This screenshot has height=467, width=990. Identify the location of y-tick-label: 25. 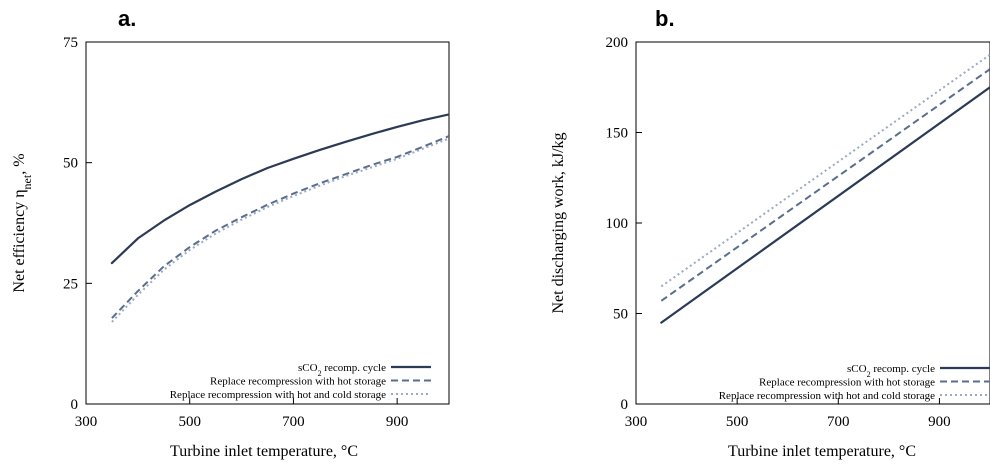
(70, 284).